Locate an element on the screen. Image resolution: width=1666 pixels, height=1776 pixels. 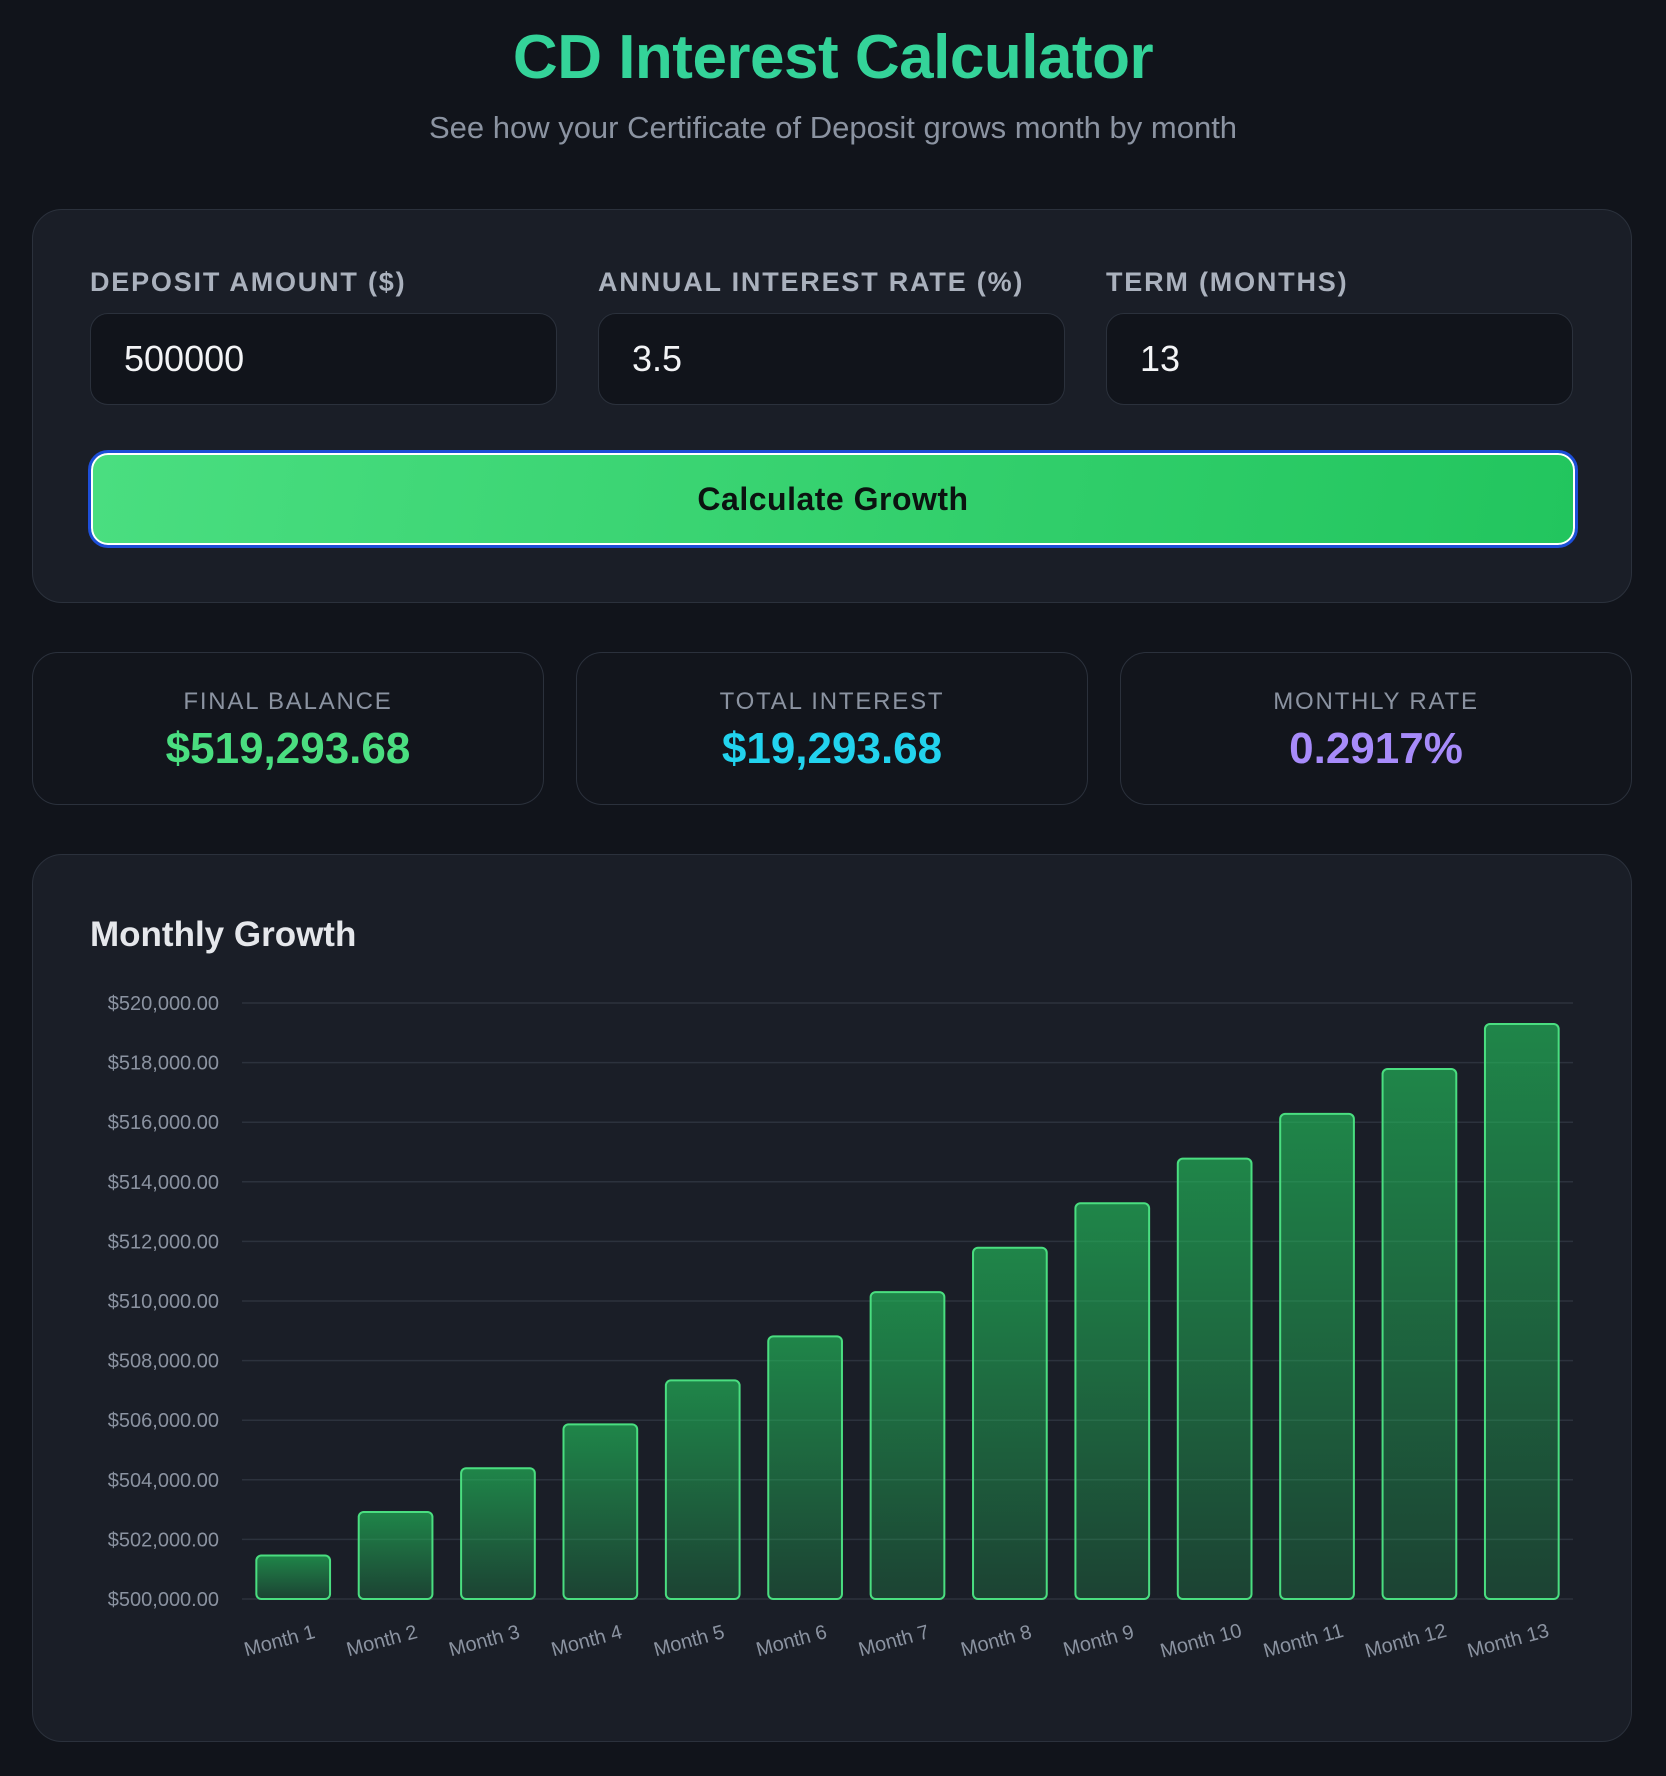
x-tick-label: Month 4 is located at coordinates (586, 1641).